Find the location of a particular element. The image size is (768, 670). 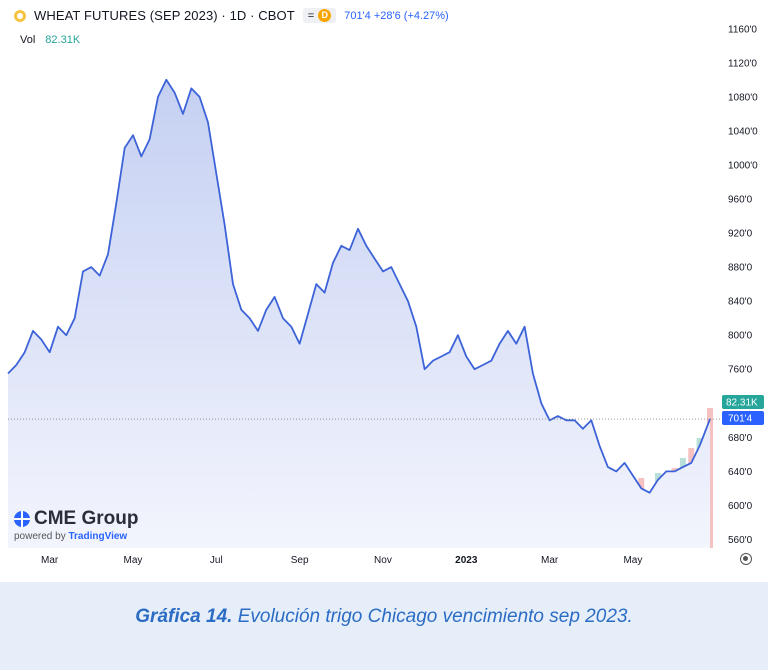

y-tick-label: 920'0 is located at coordinates (740, 234).